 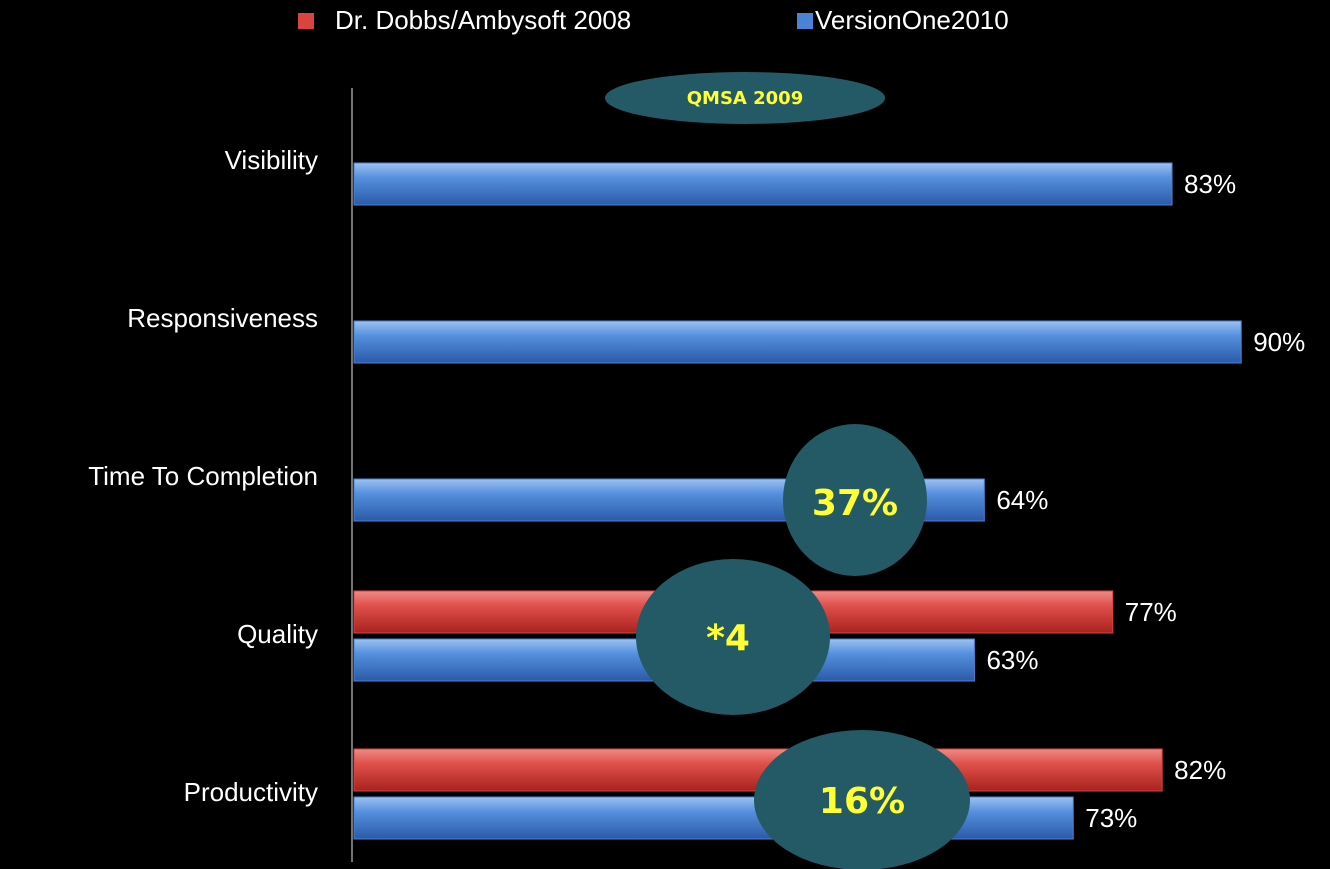 I want to click on value-label: 63%, so click(x=1012, y=660).